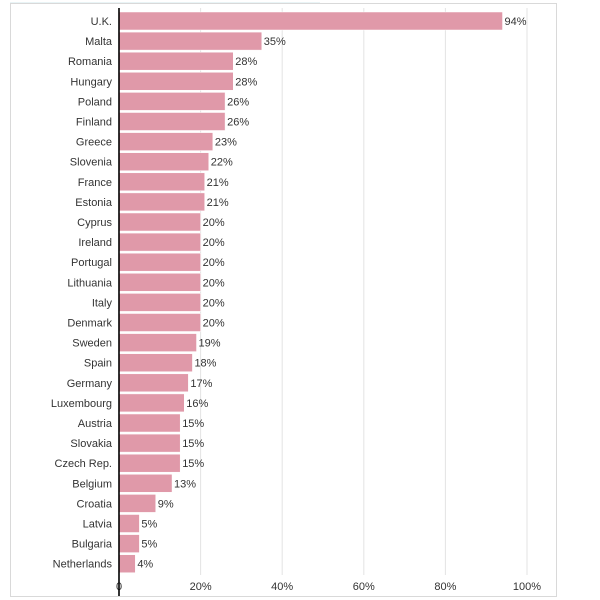  I want to click on category-label: Latvia, so click(98, 525).